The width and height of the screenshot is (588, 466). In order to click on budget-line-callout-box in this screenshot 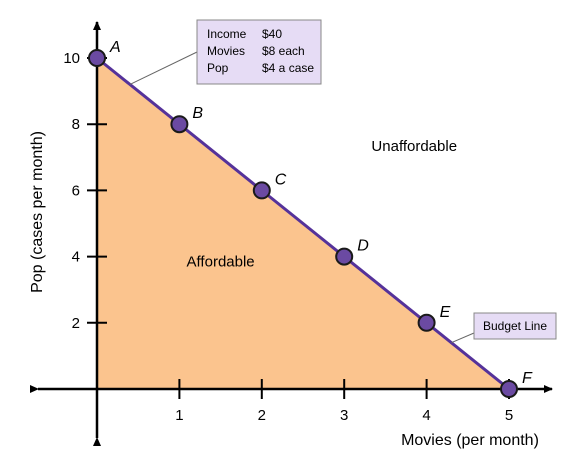, I will do `click(515, 326)`.